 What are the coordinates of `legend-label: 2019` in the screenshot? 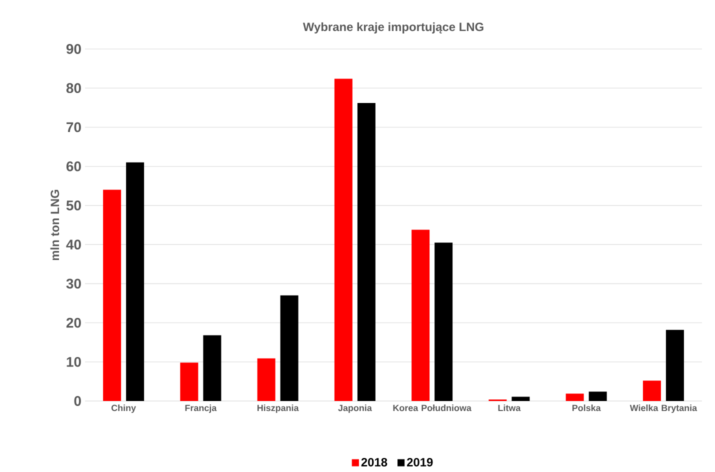 It's located at (419, 462).